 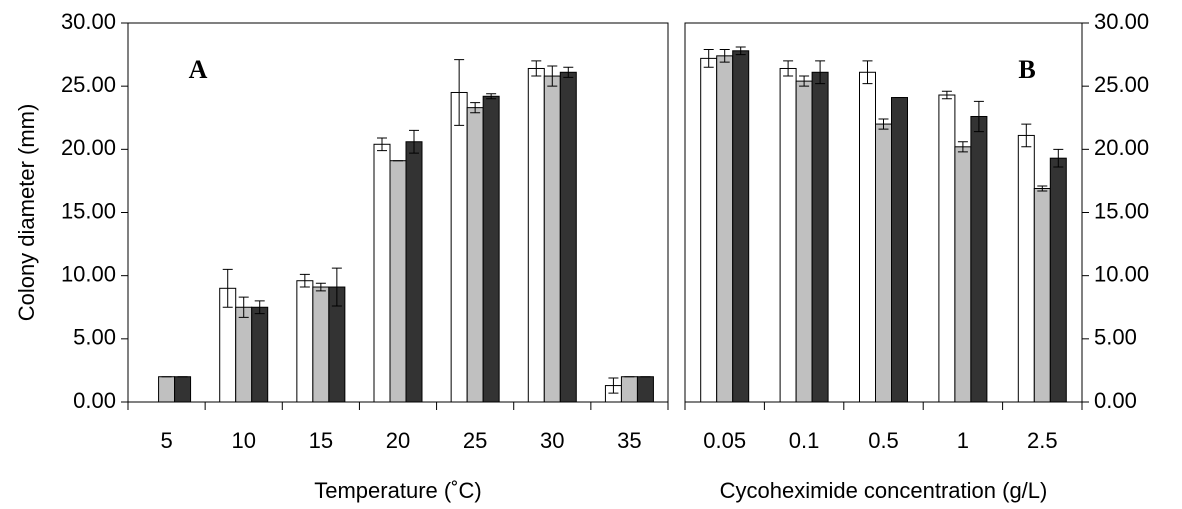 What do you see at coordinates (1042, 440) in the screenshot?
I see `x-tick-label: 2.5` at bounding box center [1042, 440].